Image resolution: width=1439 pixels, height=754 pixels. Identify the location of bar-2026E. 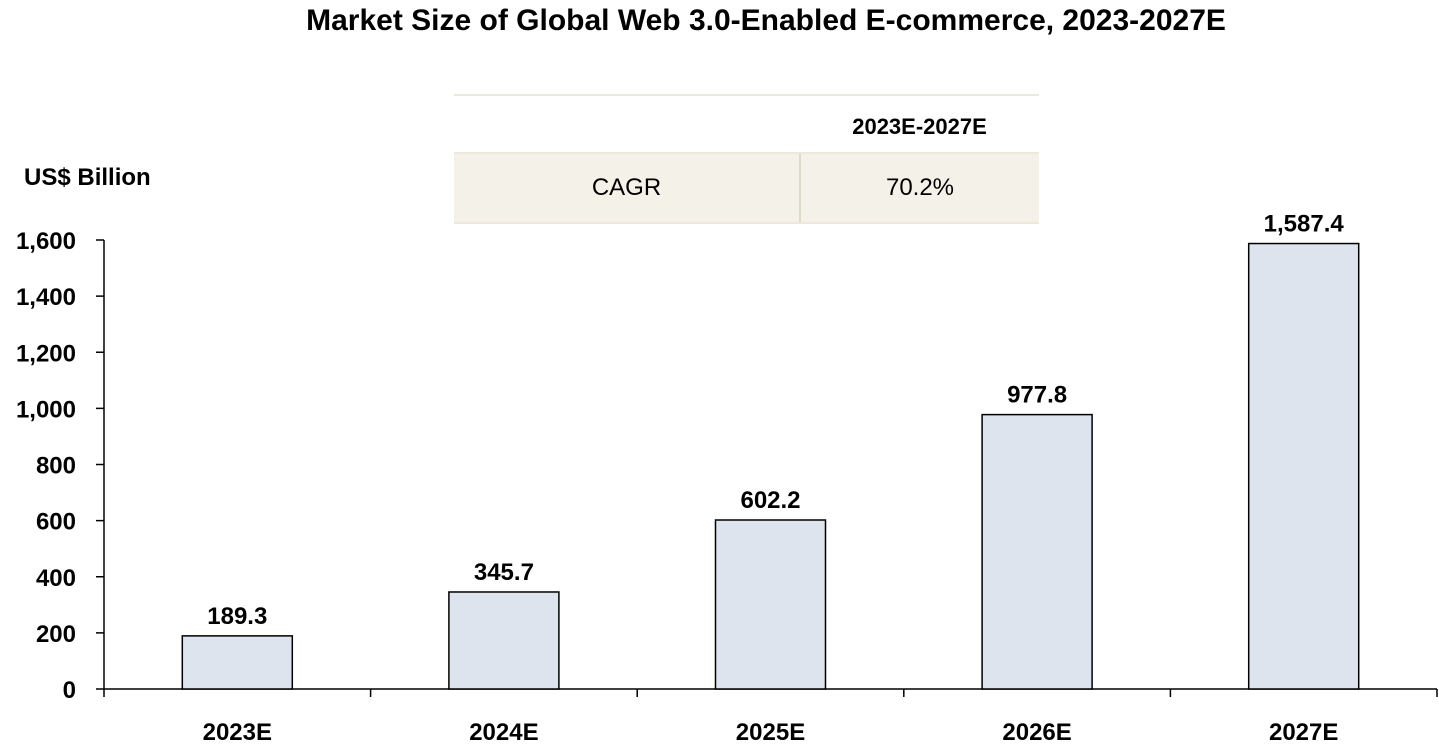
(1037, 551).